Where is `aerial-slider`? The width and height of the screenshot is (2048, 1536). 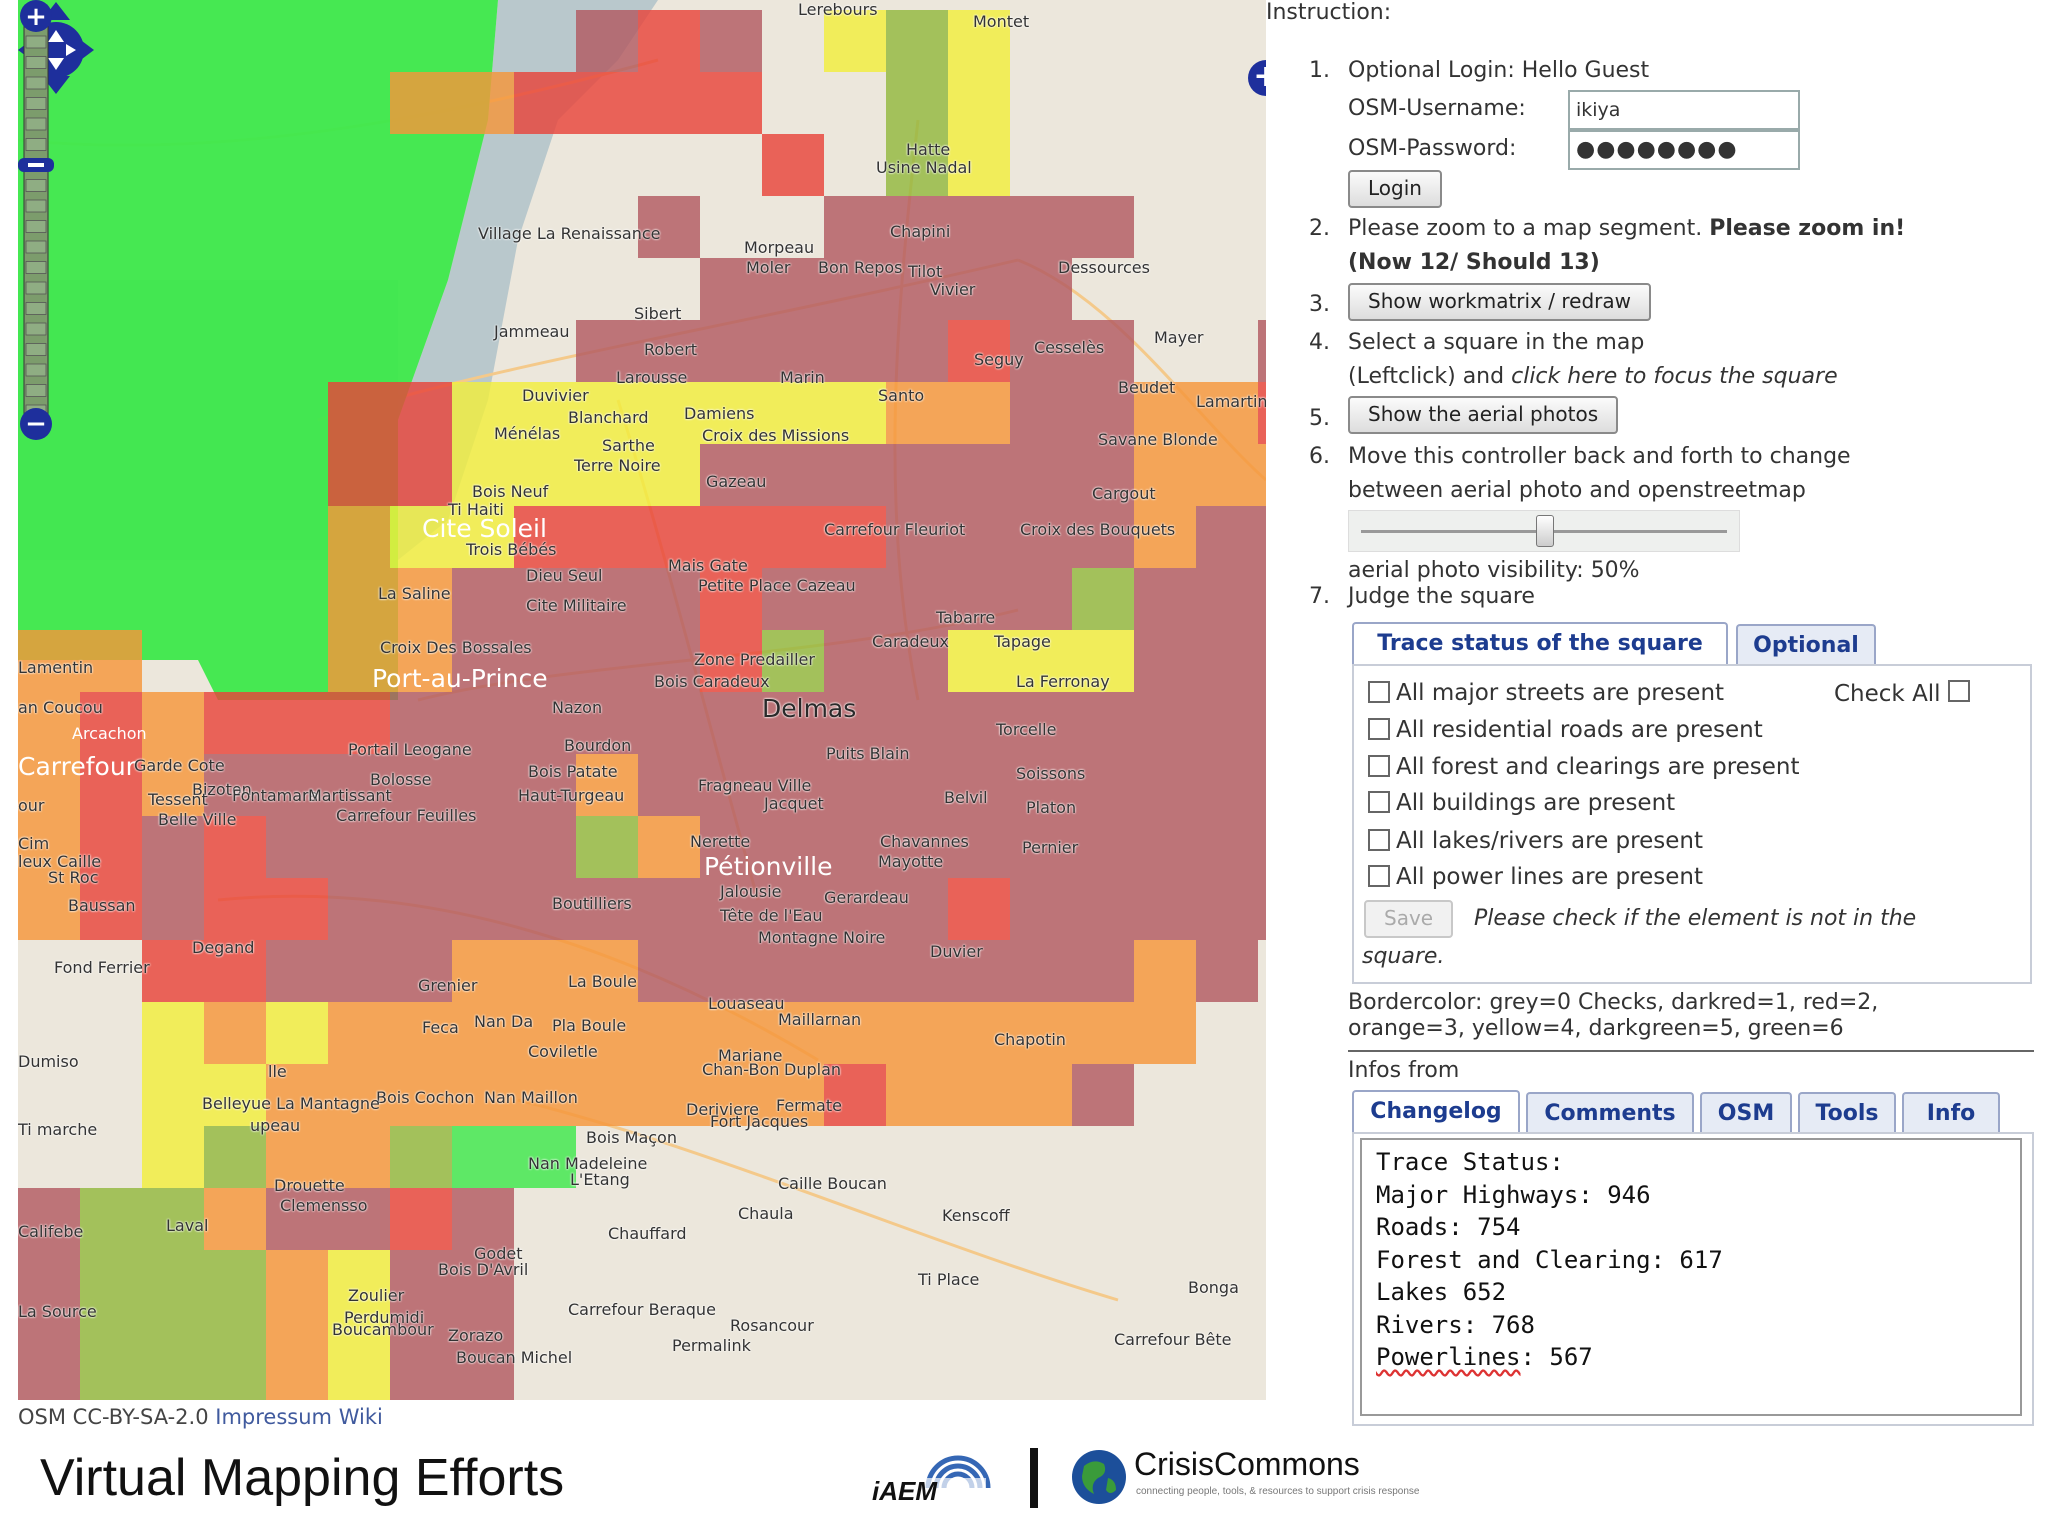 aerial-slider is located at coordinates (1544, 531).